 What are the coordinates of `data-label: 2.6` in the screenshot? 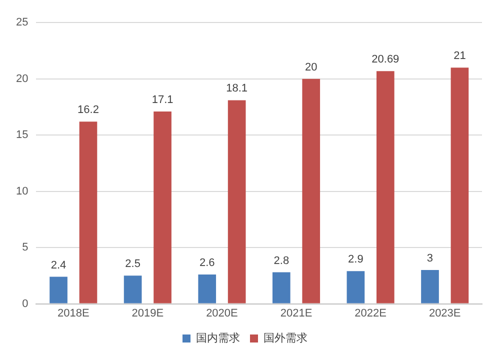 It's located at (207, 263).